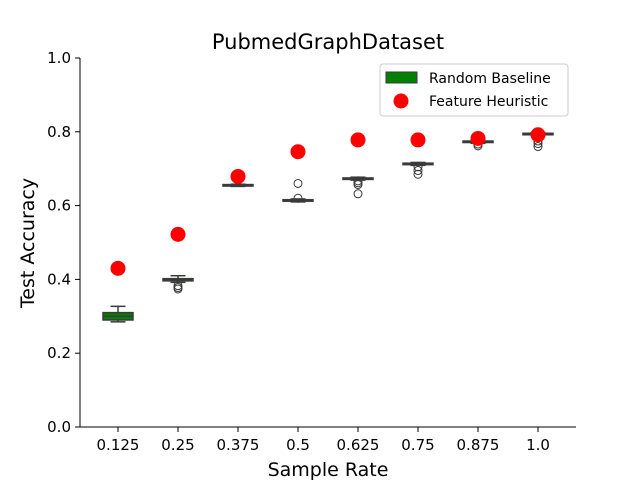 Image resolution: width=640 pixels, height=480 pixels. I want to click on box-0.5, so click(298, 190).